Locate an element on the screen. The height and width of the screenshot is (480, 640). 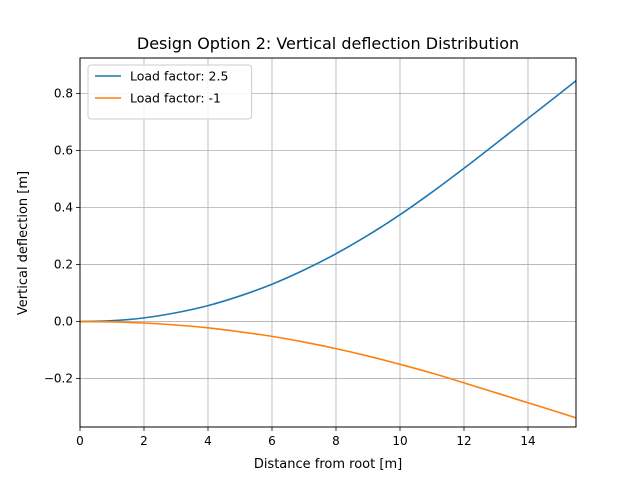
x-tick-label: 4 is located at coordinates (208, 441).